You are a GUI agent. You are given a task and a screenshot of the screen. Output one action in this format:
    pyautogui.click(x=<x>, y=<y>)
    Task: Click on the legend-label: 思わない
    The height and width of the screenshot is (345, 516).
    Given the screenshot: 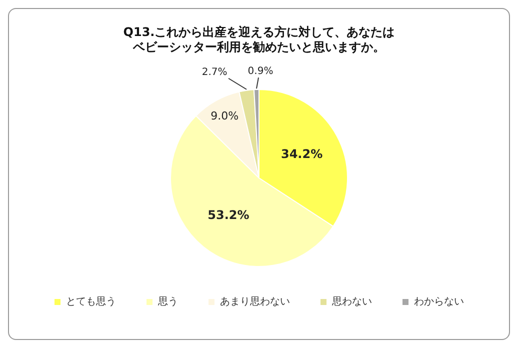 What is the action you would take?
    pyautogui.click(x=351, y=302)
    